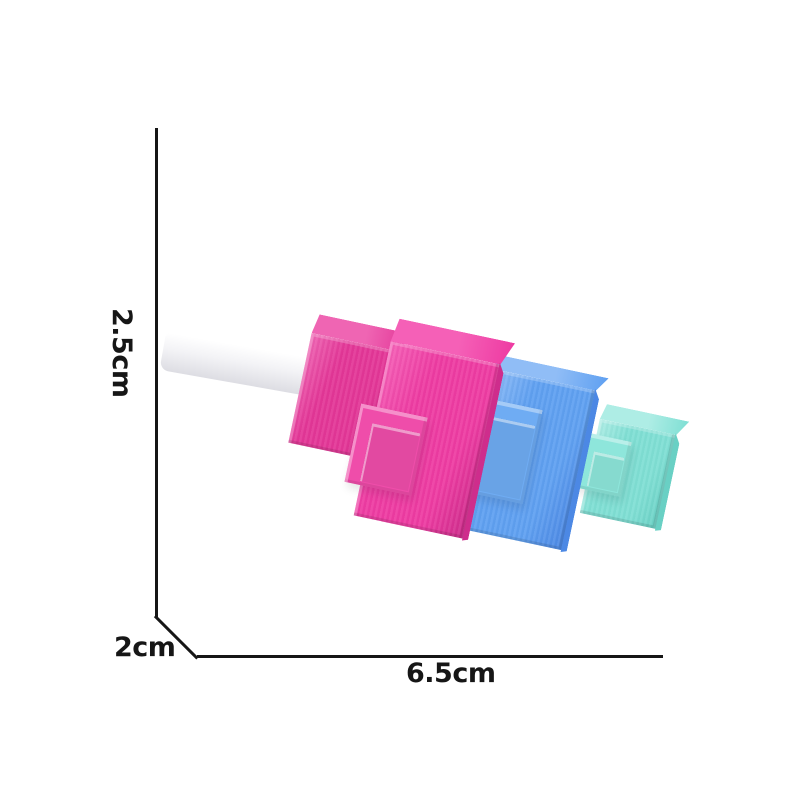 The image size is (800, 800). I want to click on depth-dimension-label: 2cm, so click(145, 647).